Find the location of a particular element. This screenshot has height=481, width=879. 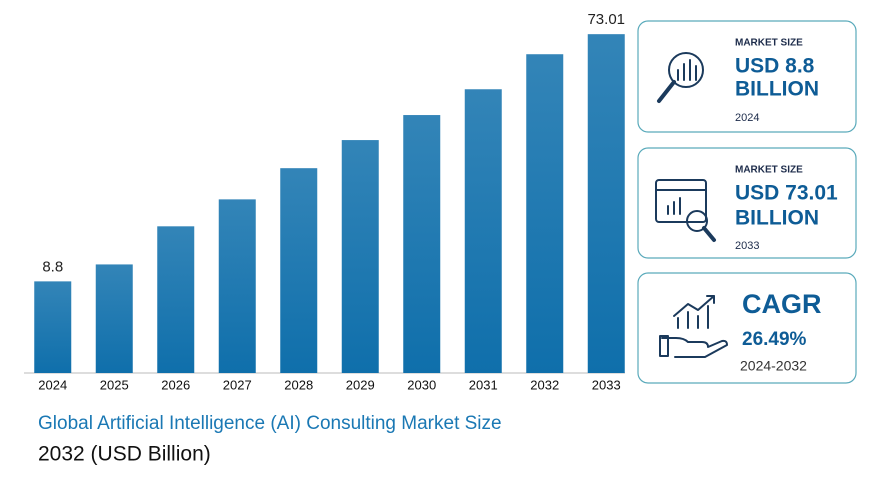

x-tick-label: 2030 is located at coordinates (421, 384).